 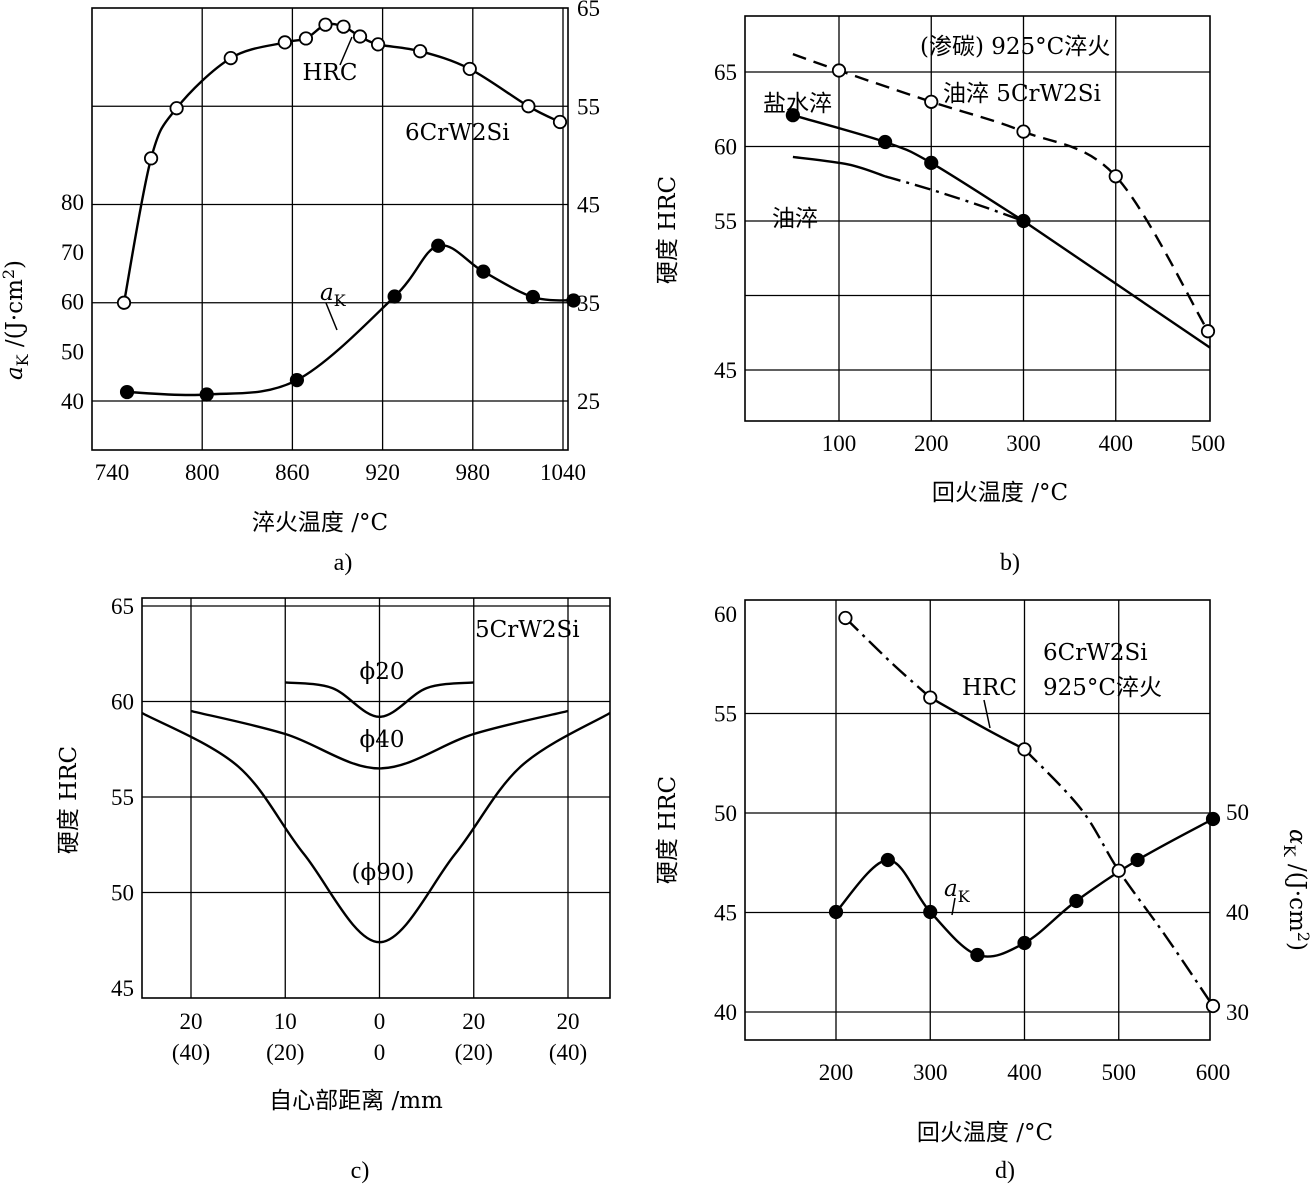 What do you see at coordinates (330, 73) in the screenshot?
I see `panel-a-hrc-annotation: HRC` at bounding box center [330, 73].